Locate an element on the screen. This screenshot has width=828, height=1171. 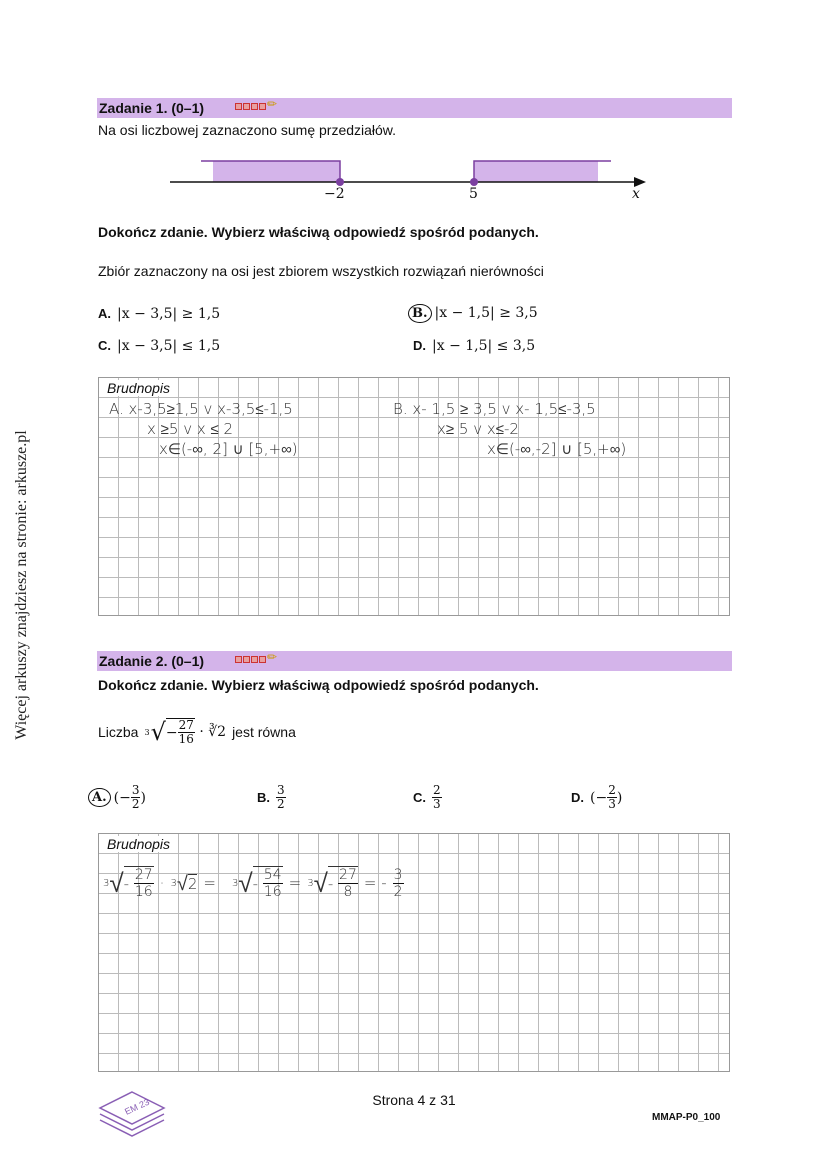
point-minus2 is located at coordinates (340, 182).